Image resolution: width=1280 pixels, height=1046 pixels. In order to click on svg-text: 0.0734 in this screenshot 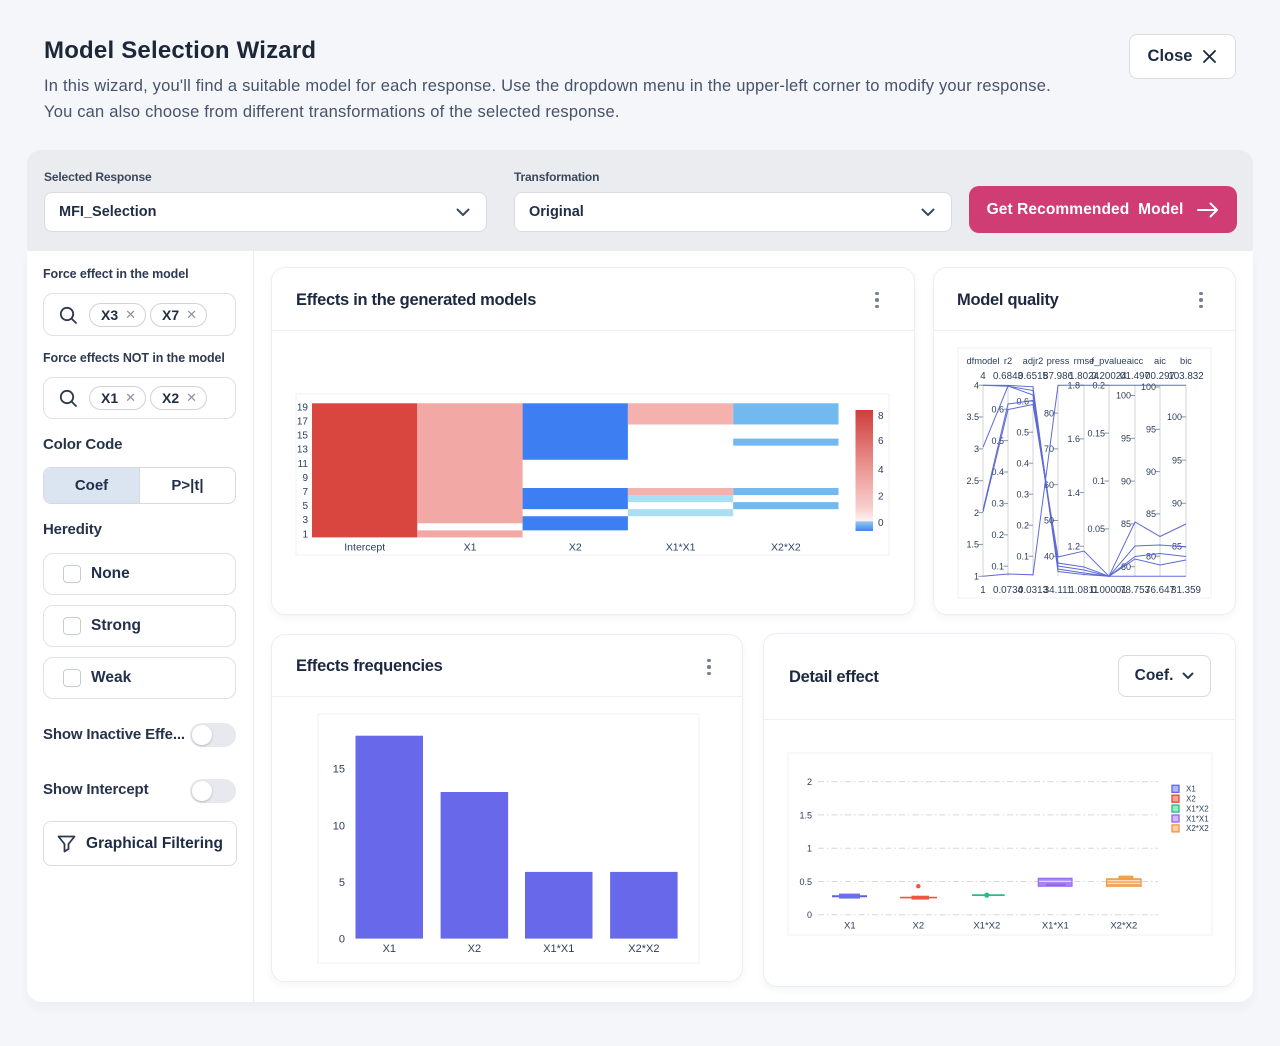, I will do `click(1008, 590)`.